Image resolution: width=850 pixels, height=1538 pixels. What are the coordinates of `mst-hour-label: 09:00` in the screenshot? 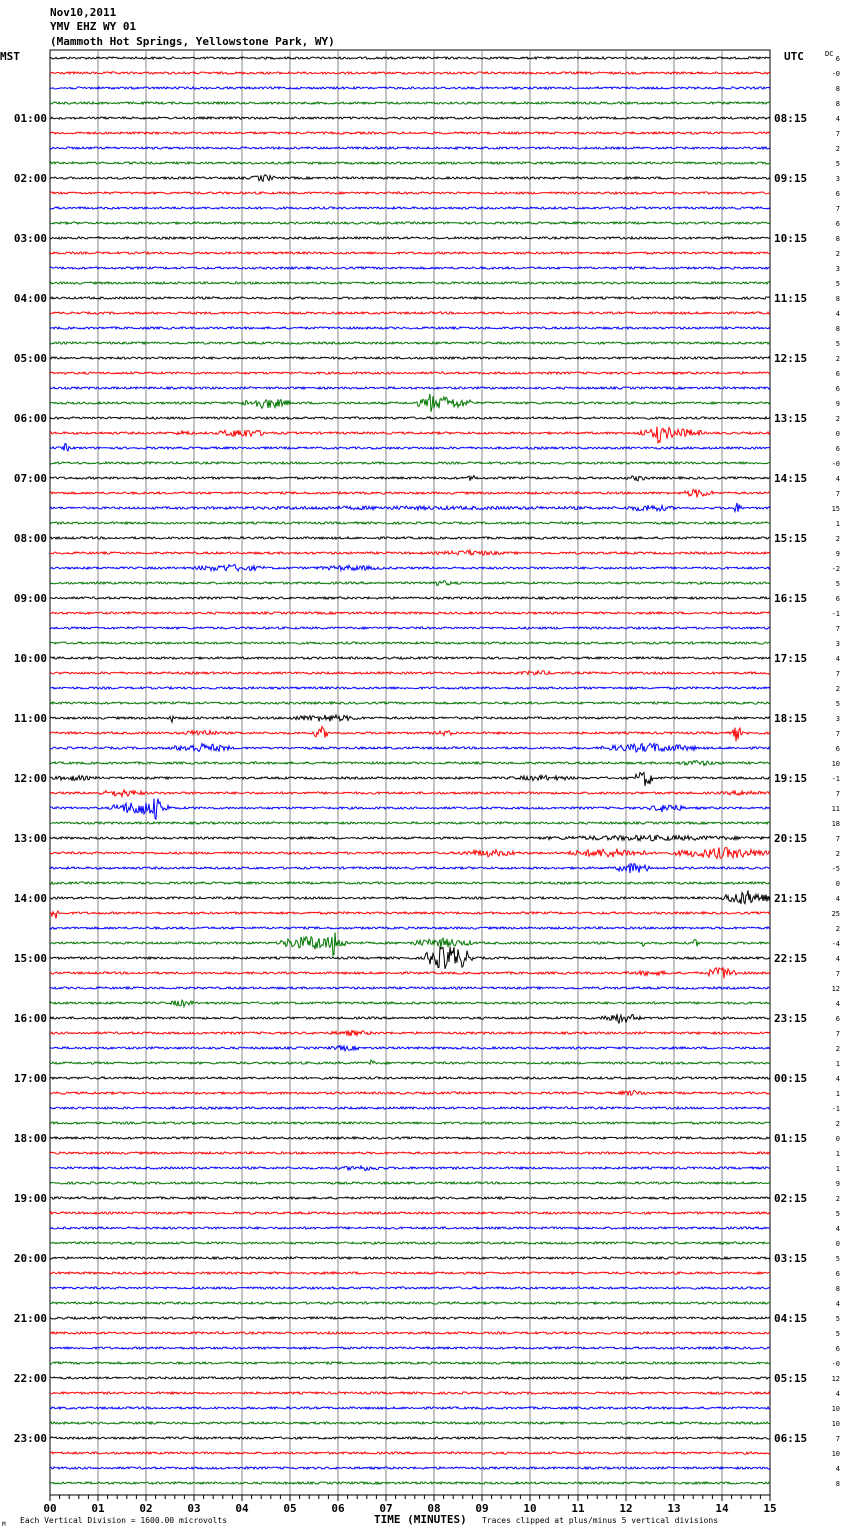 It's located at (30, 598).